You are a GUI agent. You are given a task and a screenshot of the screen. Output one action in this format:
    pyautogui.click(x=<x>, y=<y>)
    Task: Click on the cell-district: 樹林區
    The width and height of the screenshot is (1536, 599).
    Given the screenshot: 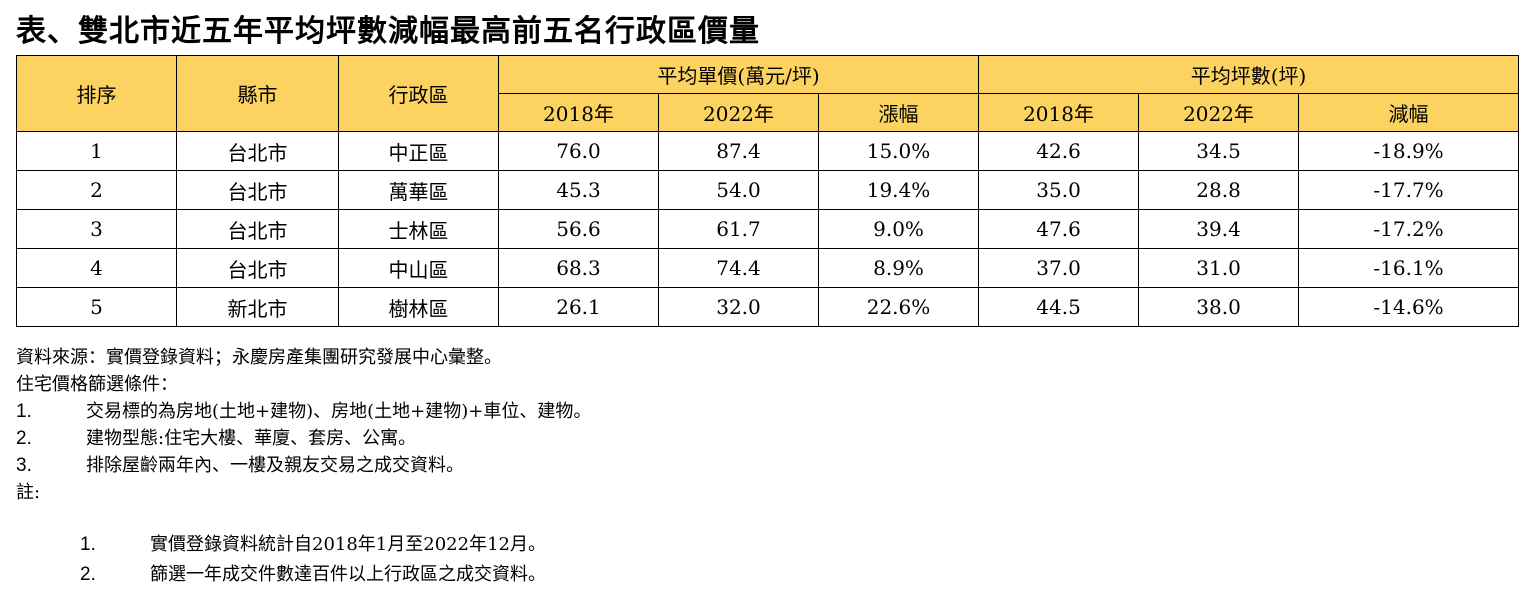 What is the action you would take?
    pyautogui.click(x=418, y=307)
    